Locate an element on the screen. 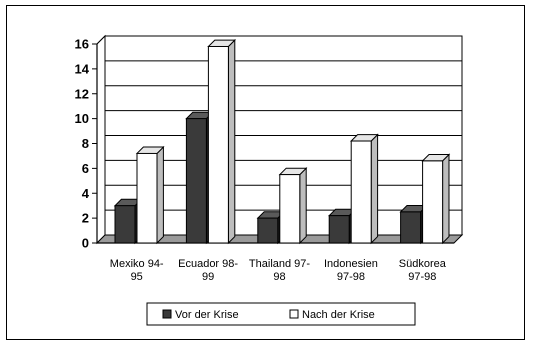  legend-label: Nach der Krise is located at coordinates (338, 315).